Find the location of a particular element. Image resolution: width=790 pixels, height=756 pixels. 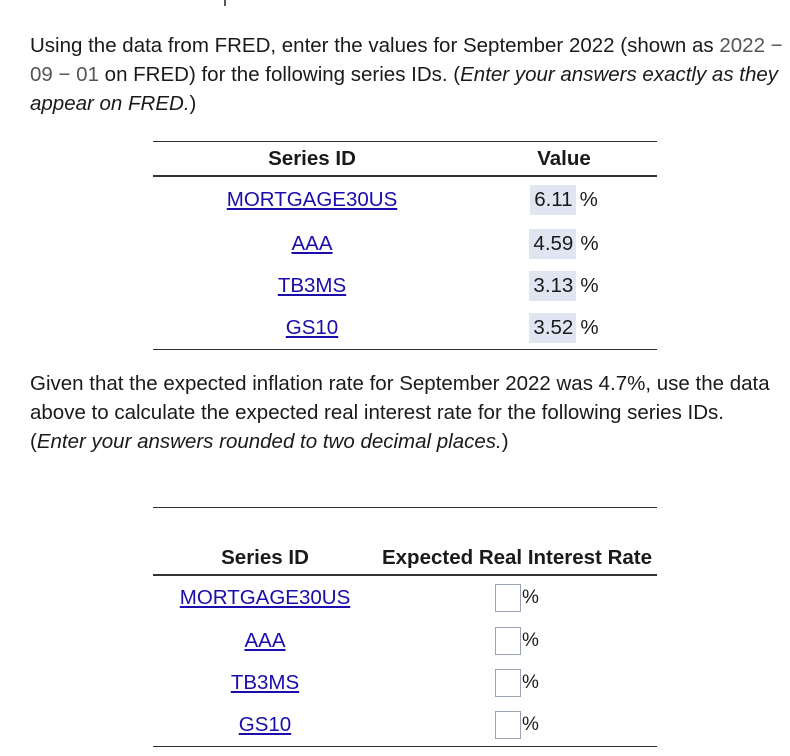

intro-text-2: on FRED) for the following series IDs. ( is located at coordinates (279, 74).